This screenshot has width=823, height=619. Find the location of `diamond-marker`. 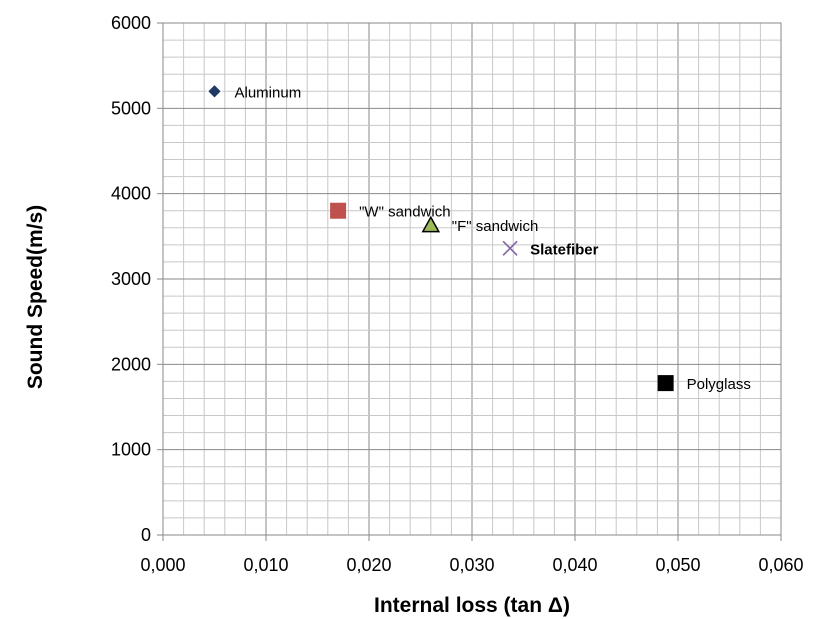

diamond-marker is located at coordinates (214, 91).